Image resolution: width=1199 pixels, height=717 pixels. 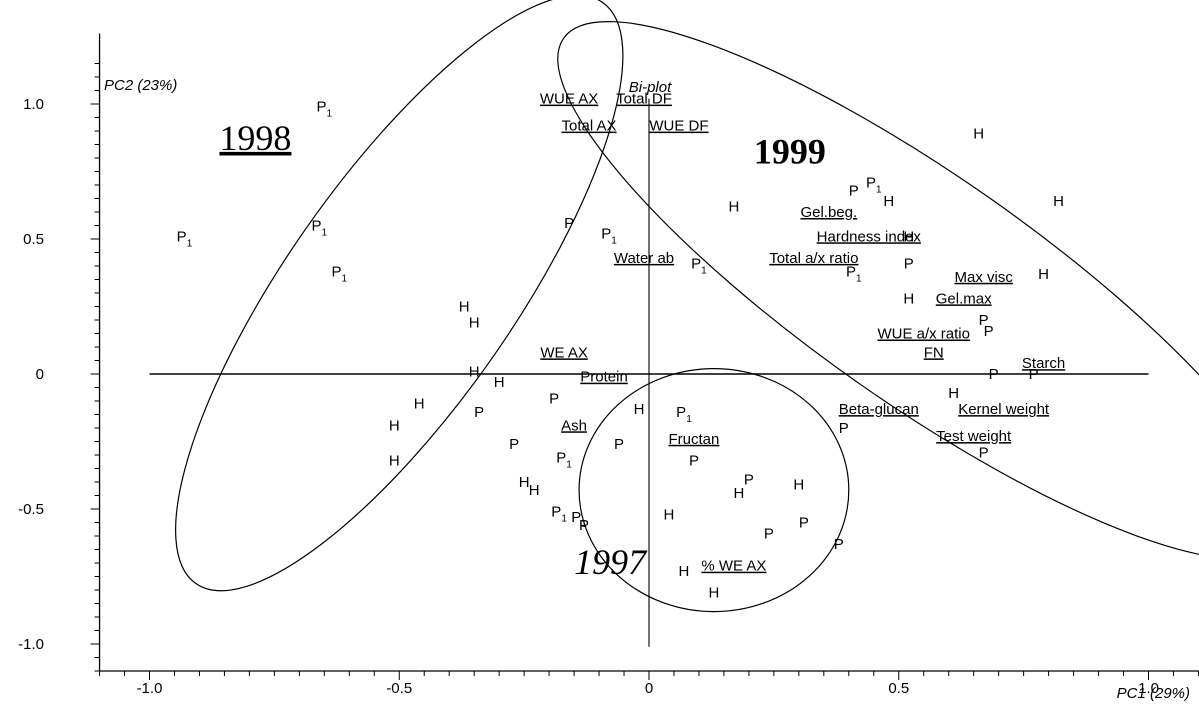 I want to click on variable-label: WUE AX, so click(x=569, y=99).